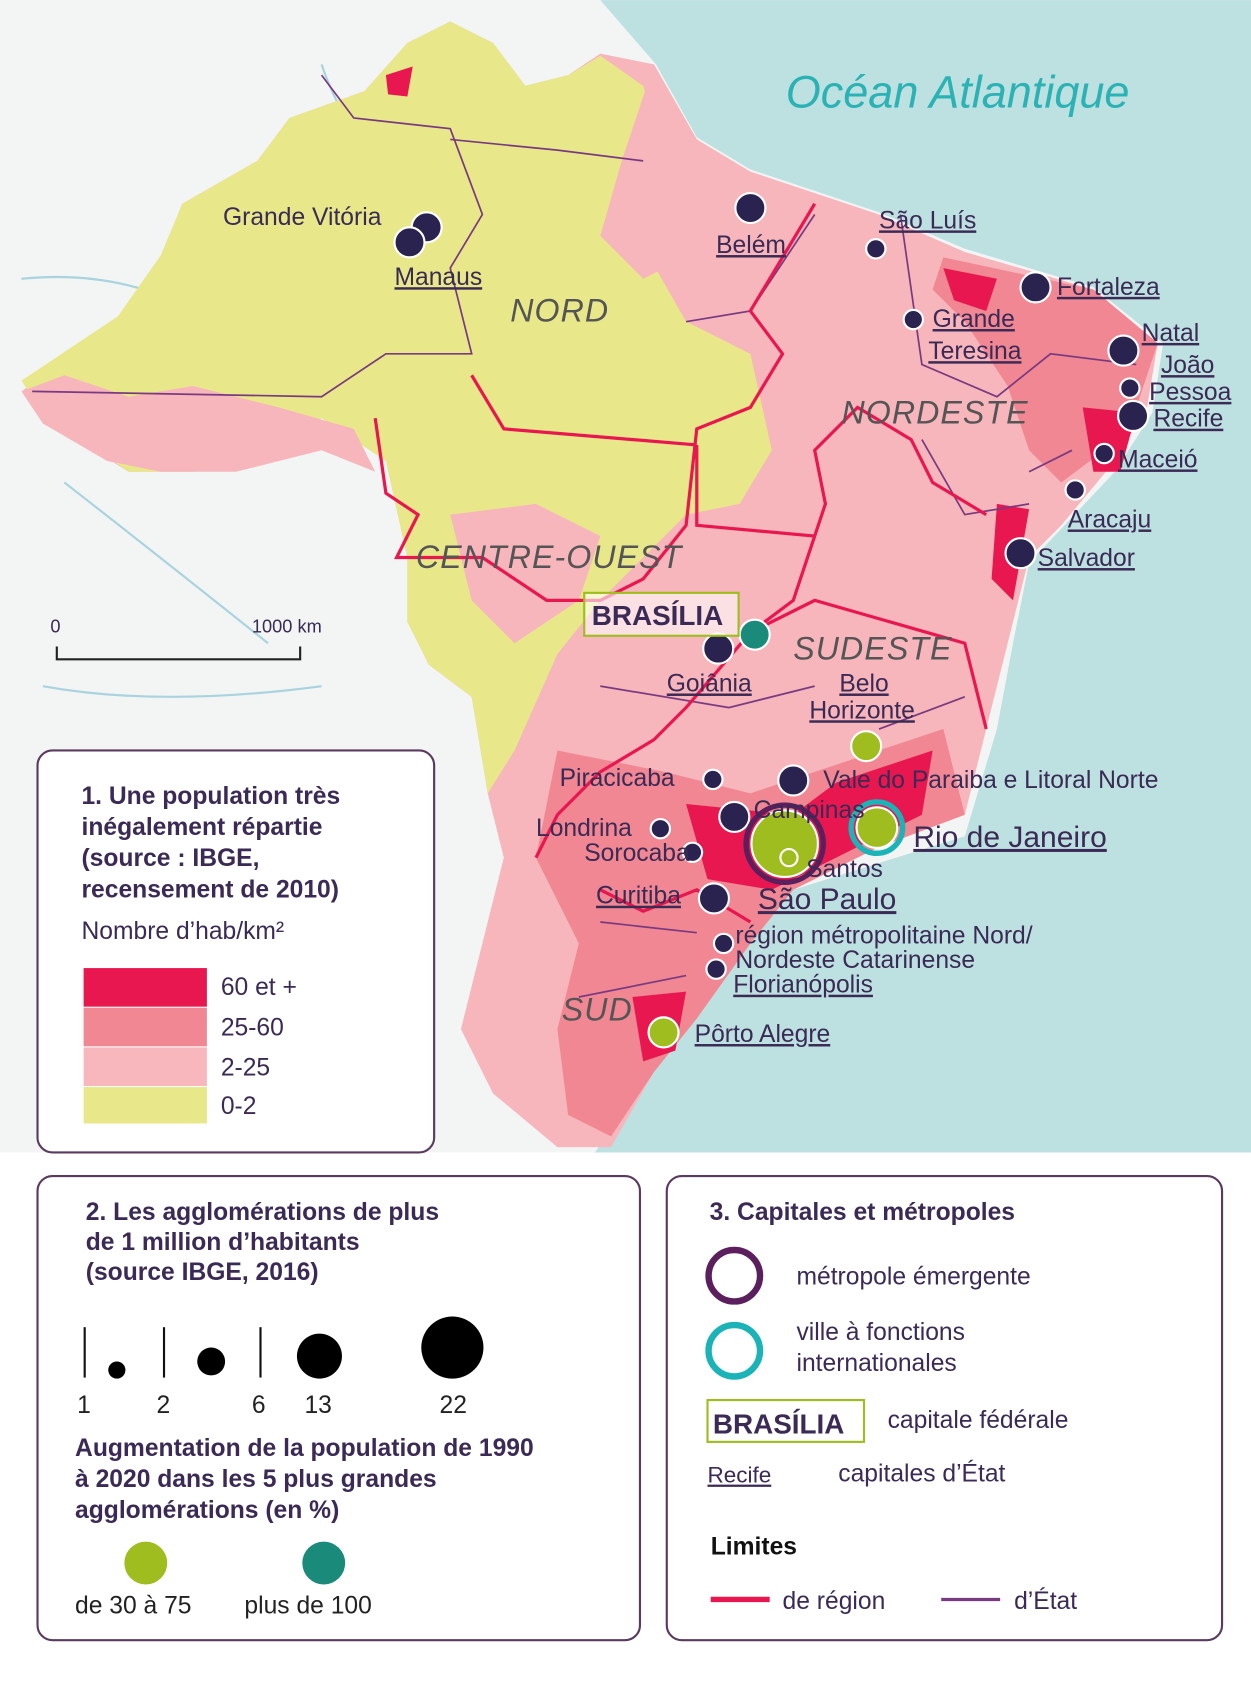  What do you see at coordinates (262, 1212) in the screenshot?
I see `legend-title: 2. Les agglomérations de plus` at bounding box center [262, 1212].